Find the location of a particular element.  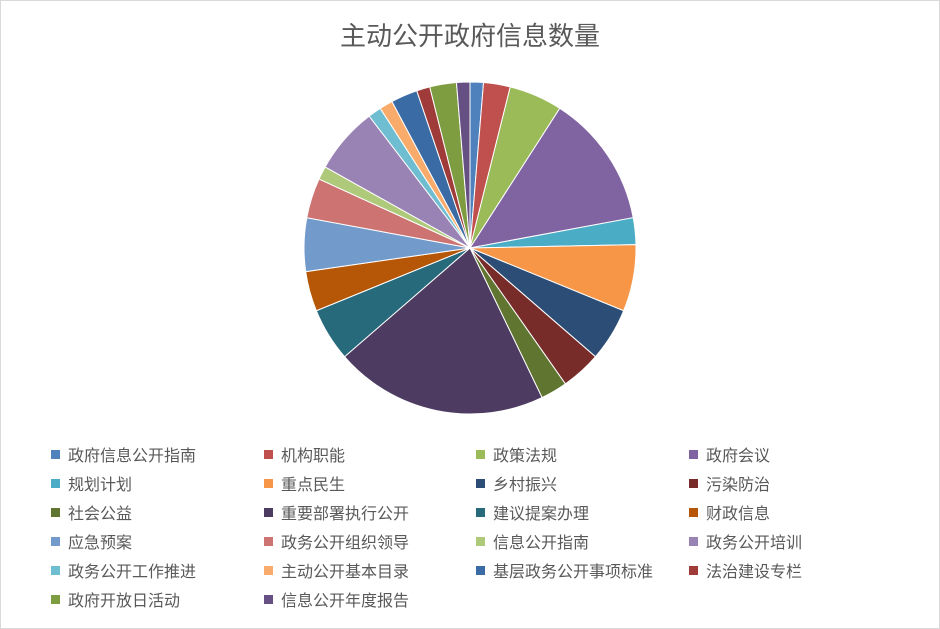

legend-label: 建议提案办理 is located at coordinates (541, 513).